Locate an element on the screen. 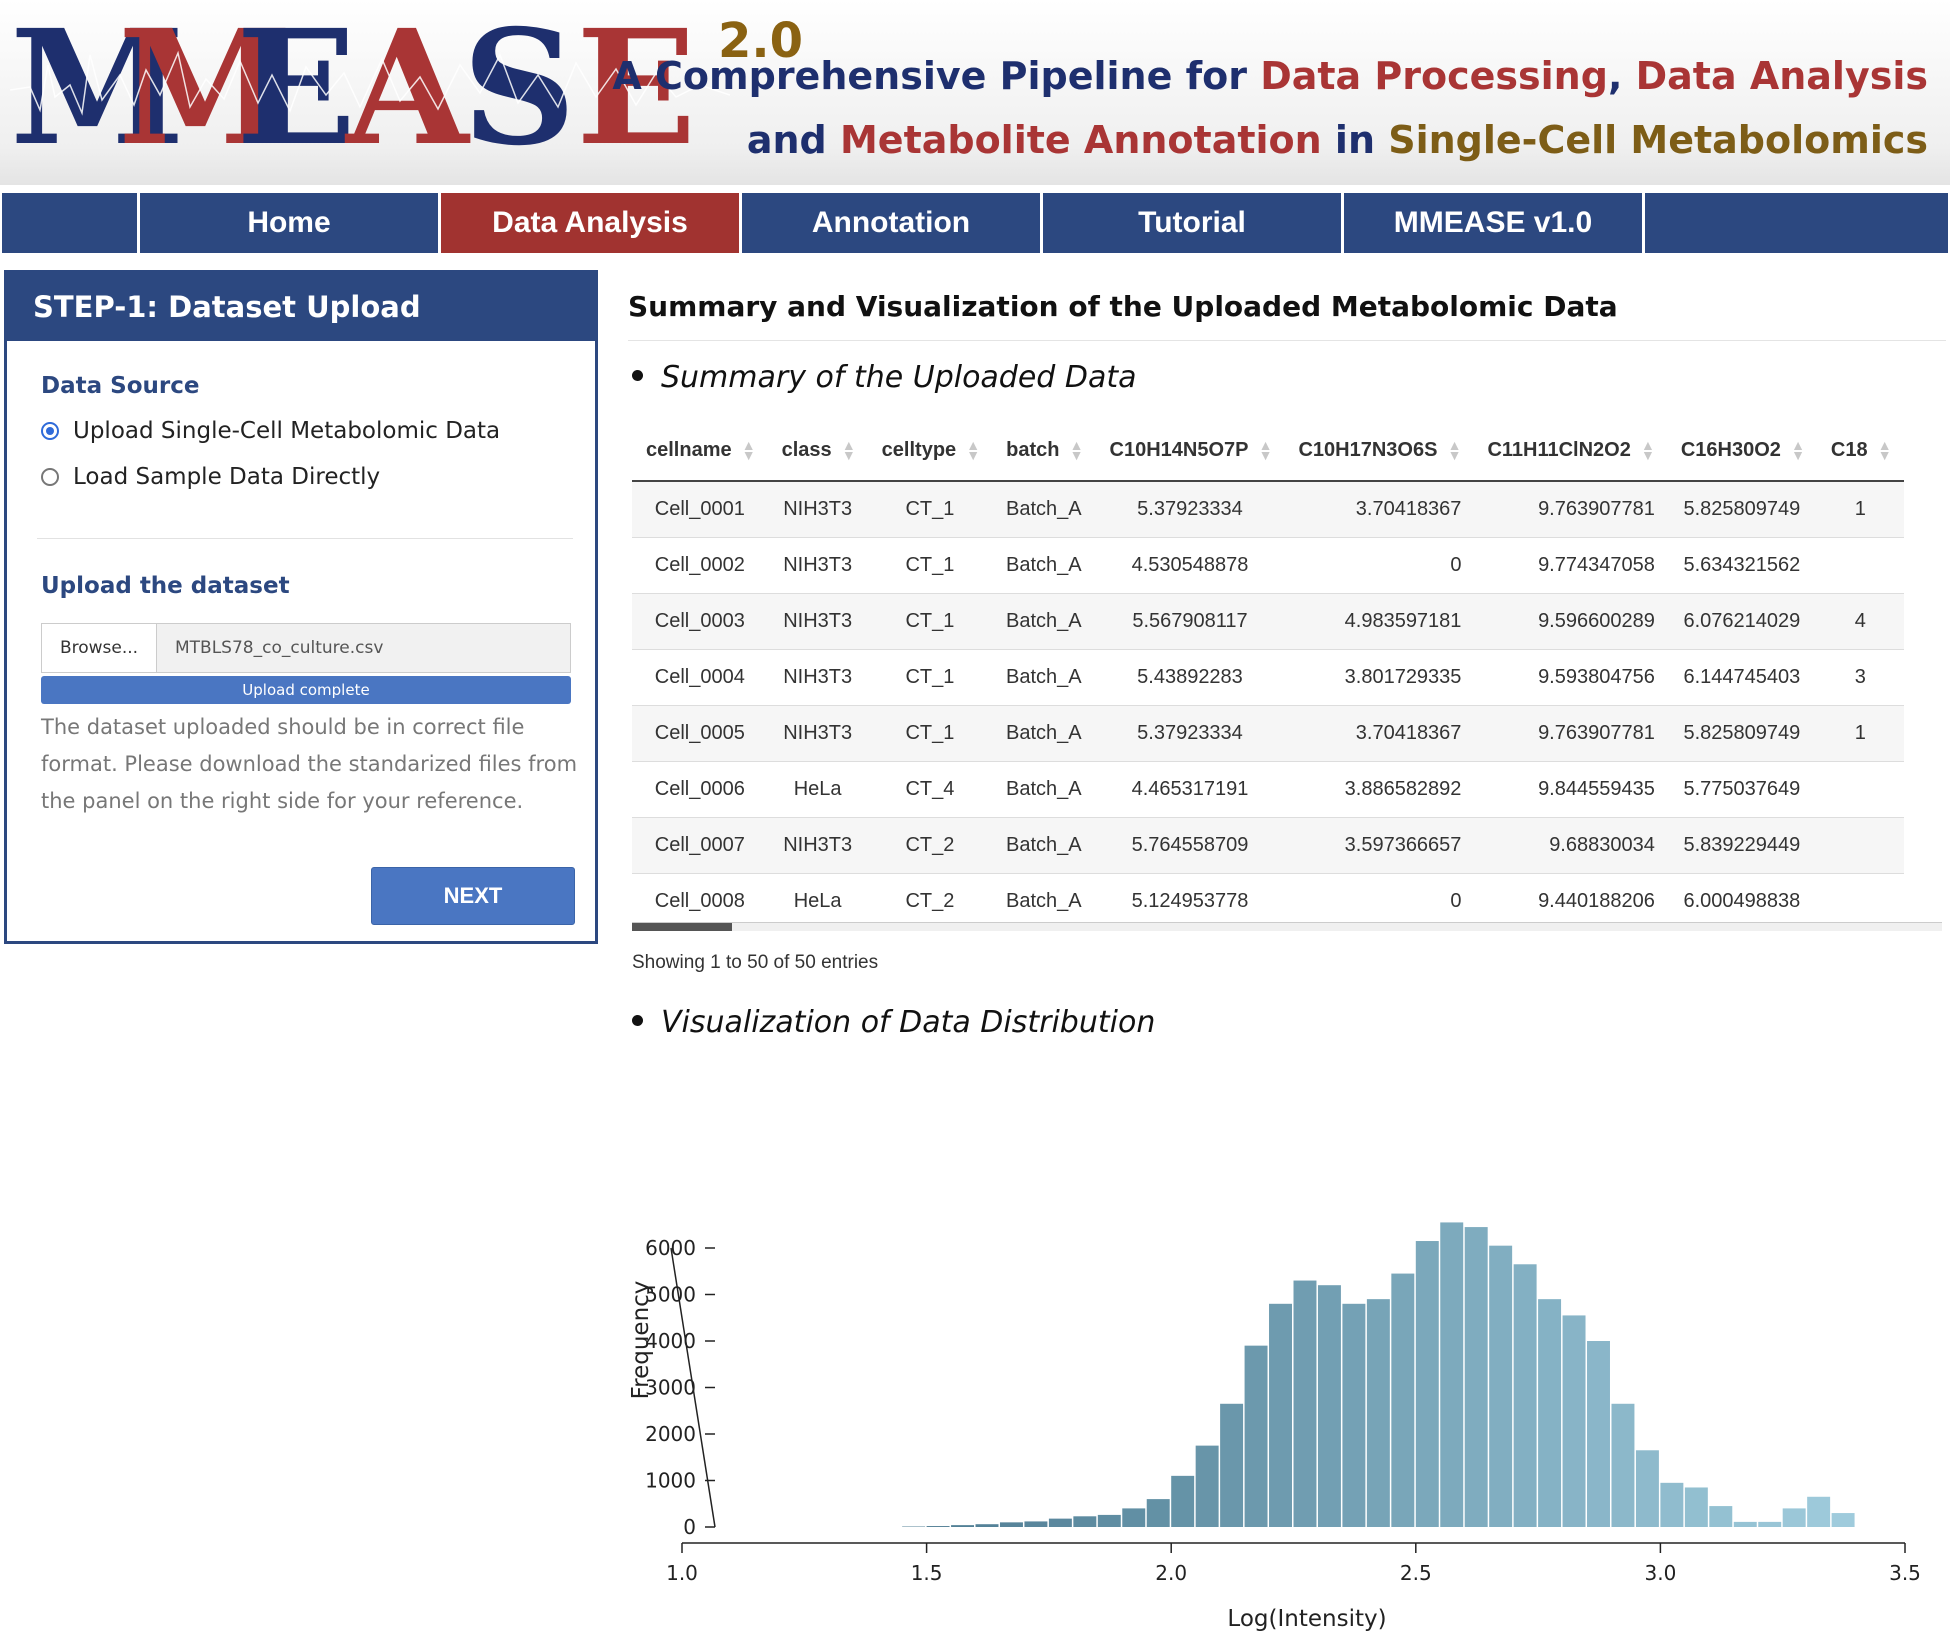 This screenshot has height=1636, width=1950. table-cell: 4.983597181 is located at coordinates (1379, 621).